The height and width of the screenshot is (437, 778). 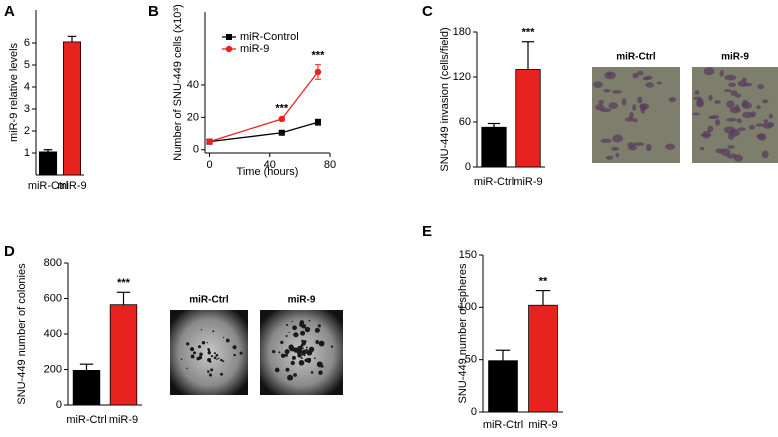 What do you see at coordinates (474, 412) in the screenshot?
I see `y-tick-label: 0` at bounding box center [474, 412].